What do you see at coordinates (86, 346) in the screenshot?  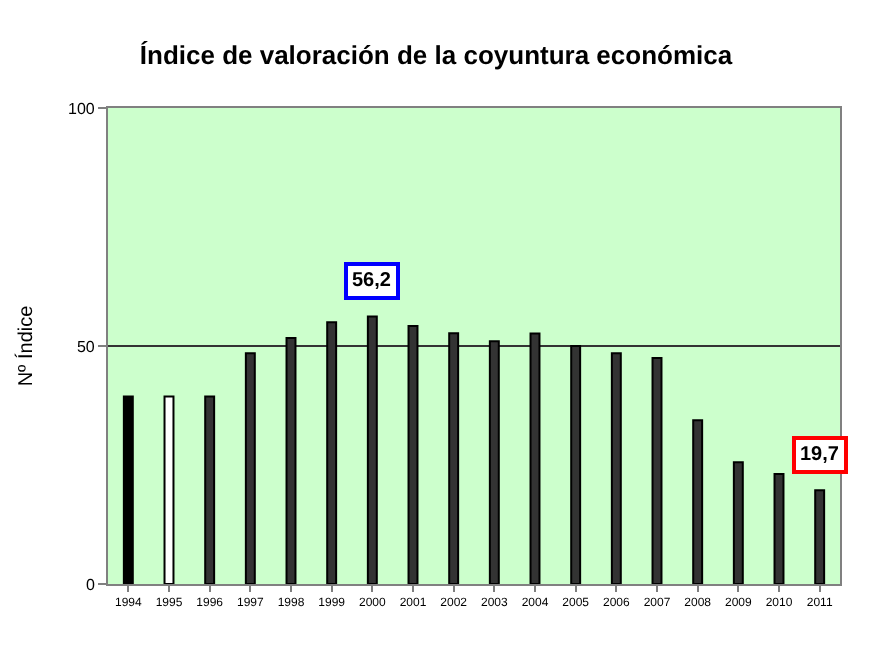 I see `y-tick-label: 50` at bounding box center [86, 346].